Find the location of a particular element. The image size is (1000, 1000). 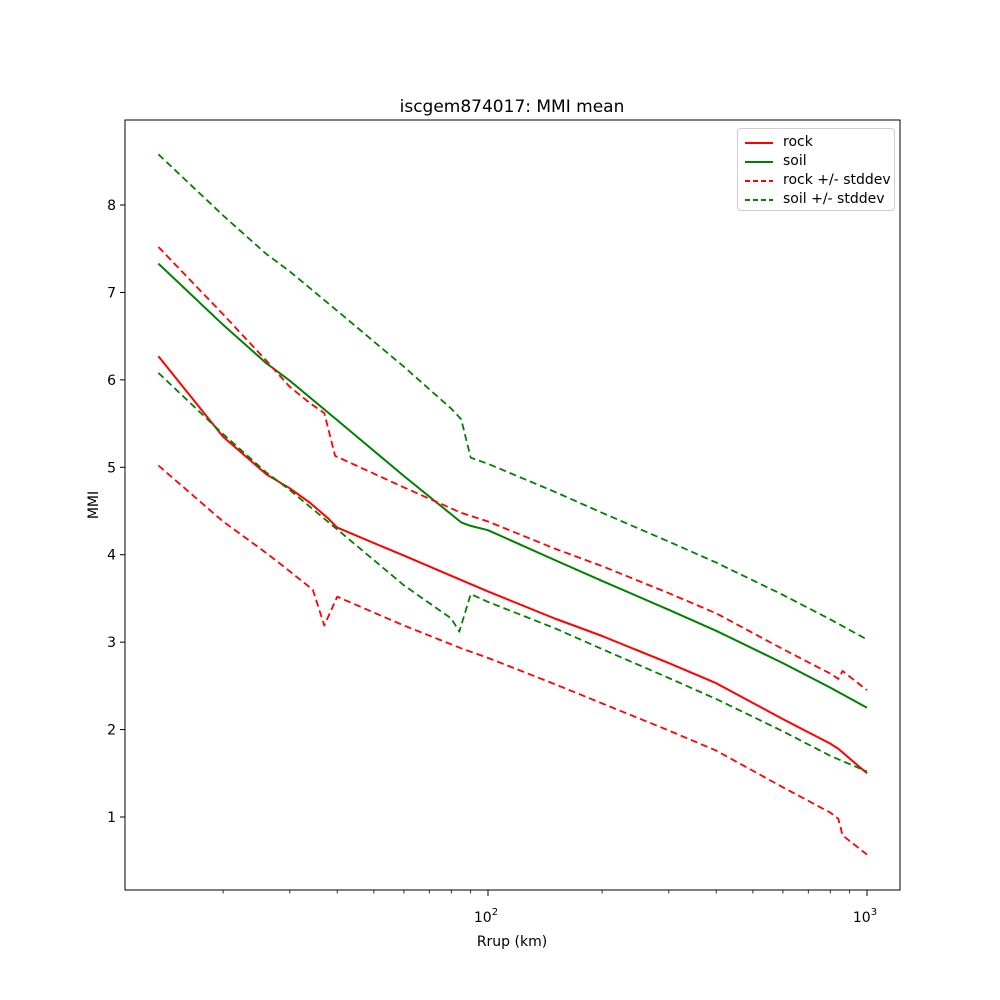

x-tick-label: 10³ is located at coordinates (865, 916).